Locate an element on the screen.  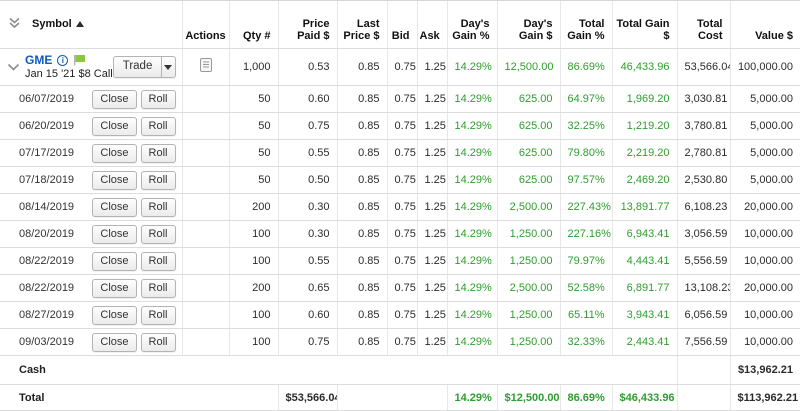
total-gain-cell: 1,969.20 is located at coordinates (644, 99).